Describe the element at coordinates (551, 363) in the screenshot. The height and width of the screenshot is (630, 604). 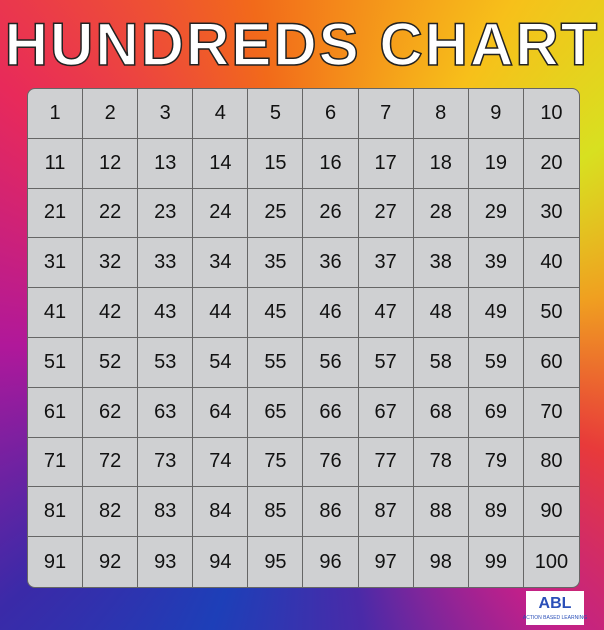
I see `number-cell: 60` at that location.